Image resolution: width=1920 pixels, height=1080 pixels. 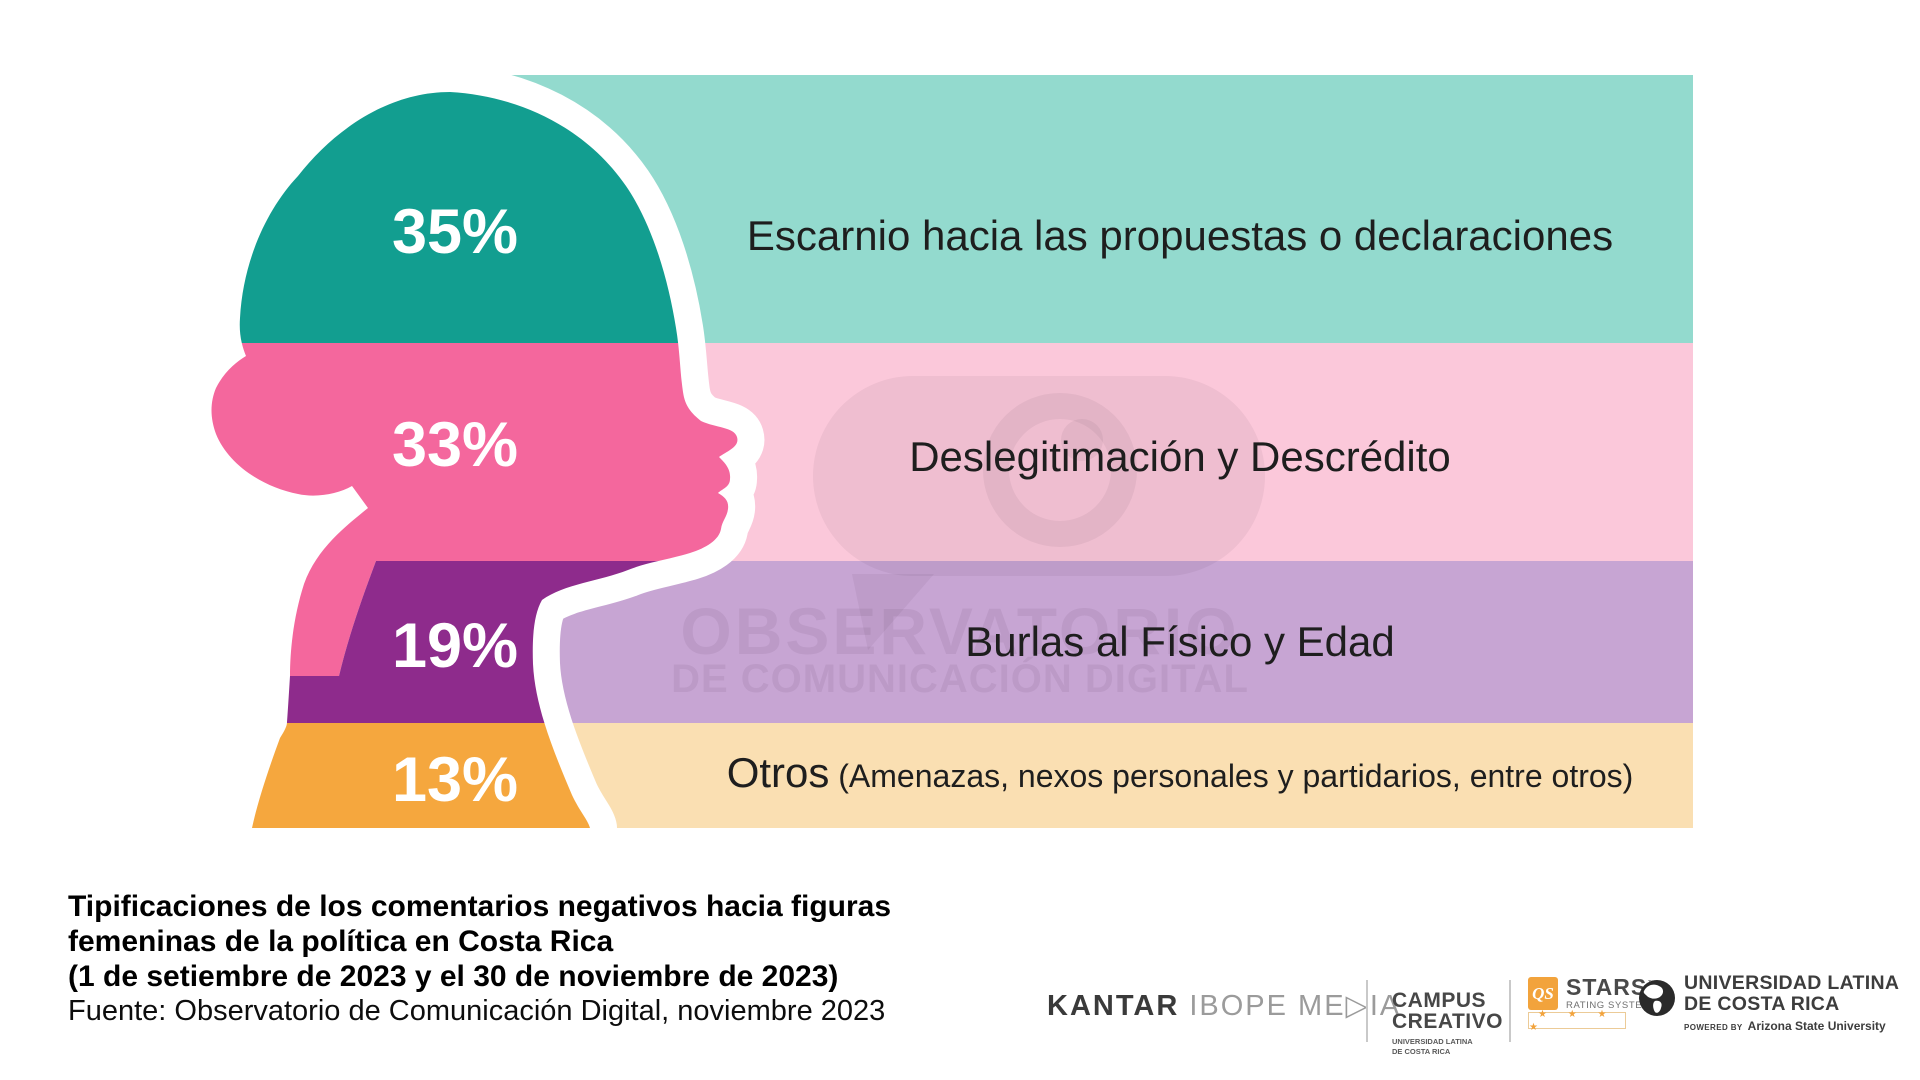 I want to click on kantar-ibope-media-logo: KANTAR IBOPE ME▷IA, so click(x=1224, y=1005).